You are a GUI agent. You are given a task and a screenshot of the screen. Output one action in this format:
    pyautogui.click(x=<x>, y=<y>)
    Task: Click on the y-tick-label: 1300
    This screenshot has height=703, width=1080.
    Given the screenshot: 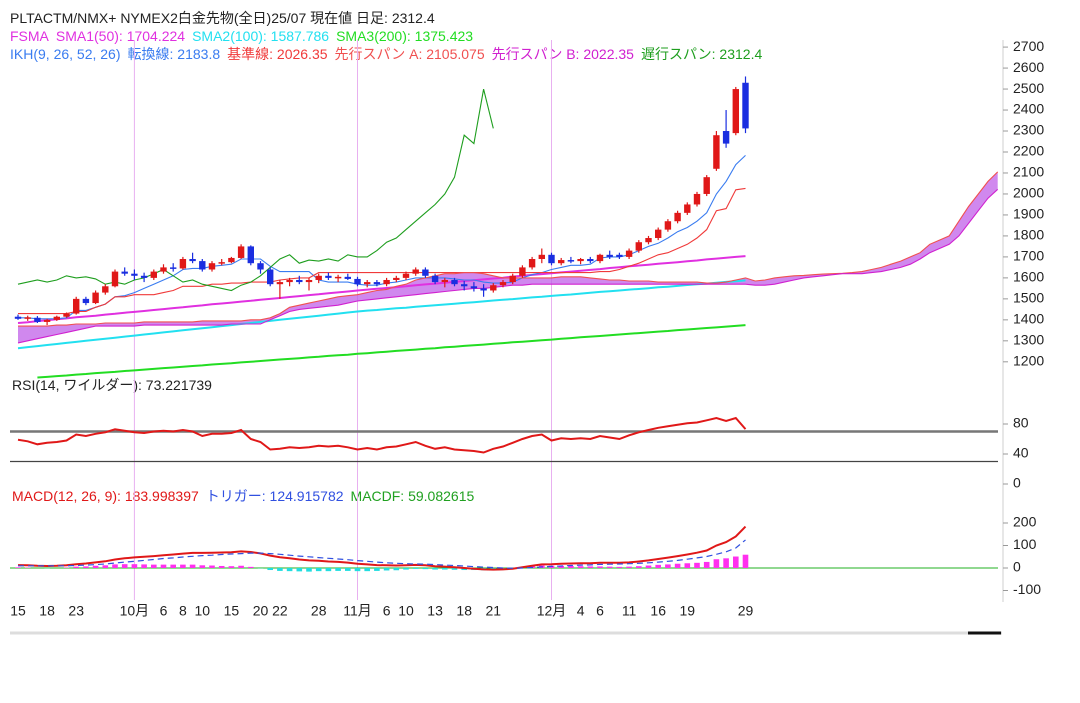 What is the action you would take?
    pyautogui.click(x=1028, y=340)
    